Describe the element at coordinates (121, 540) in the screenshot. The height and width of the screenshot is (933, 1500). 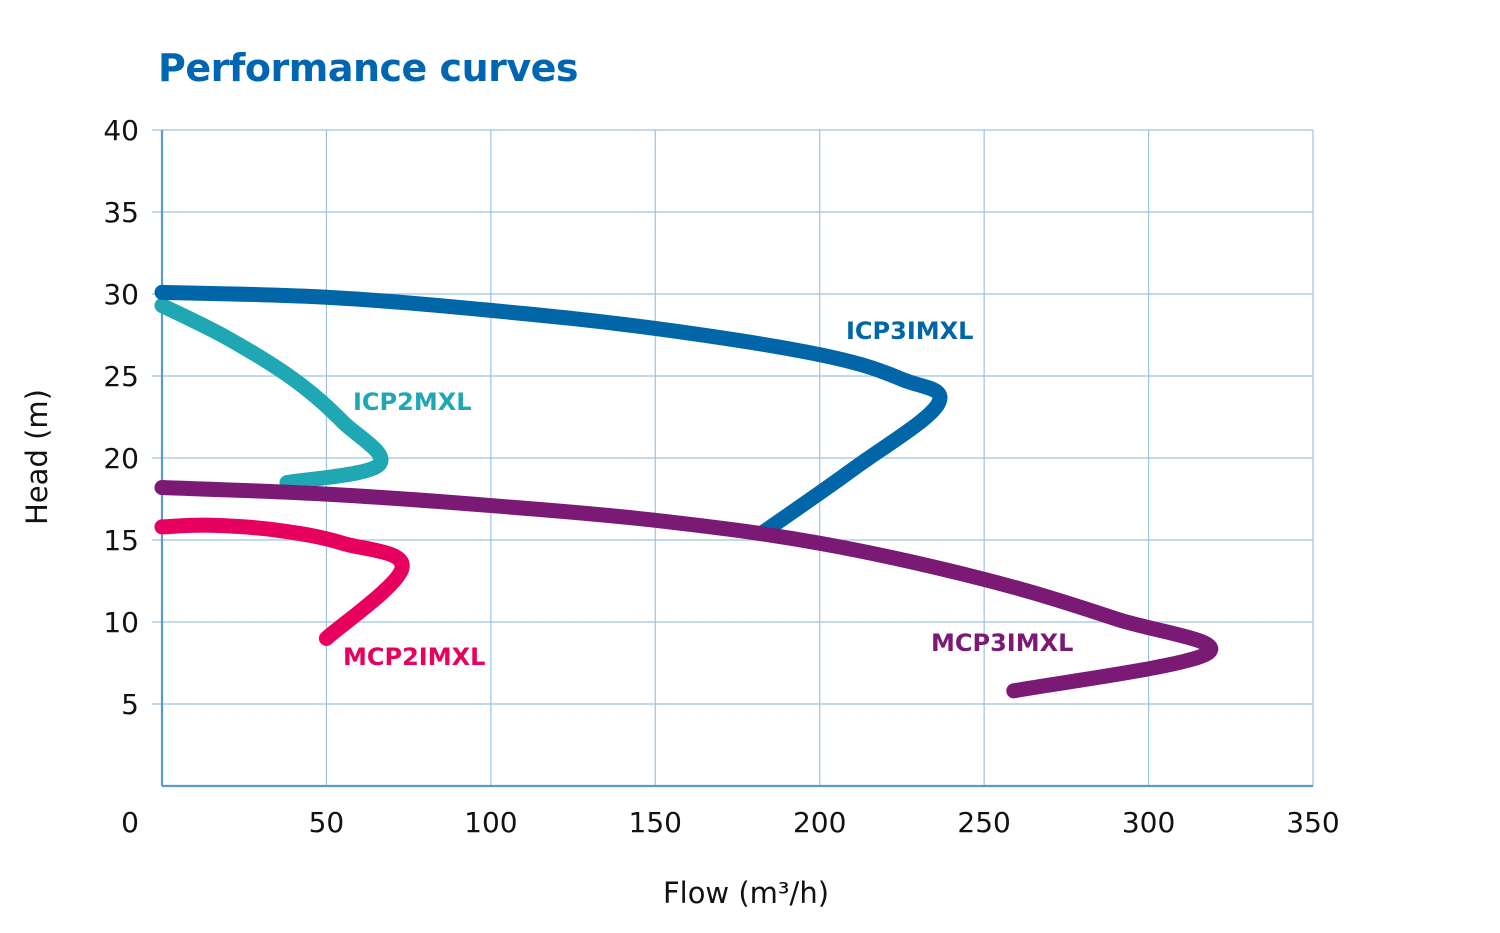
I see `y-tick-label: 15` at that location.